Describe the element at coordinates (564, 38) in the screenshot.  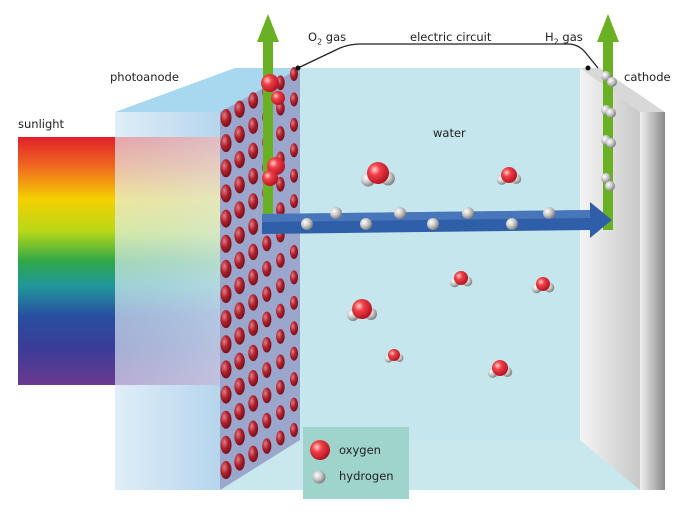
I see `h2-gas-label: H2 gas` at that location.